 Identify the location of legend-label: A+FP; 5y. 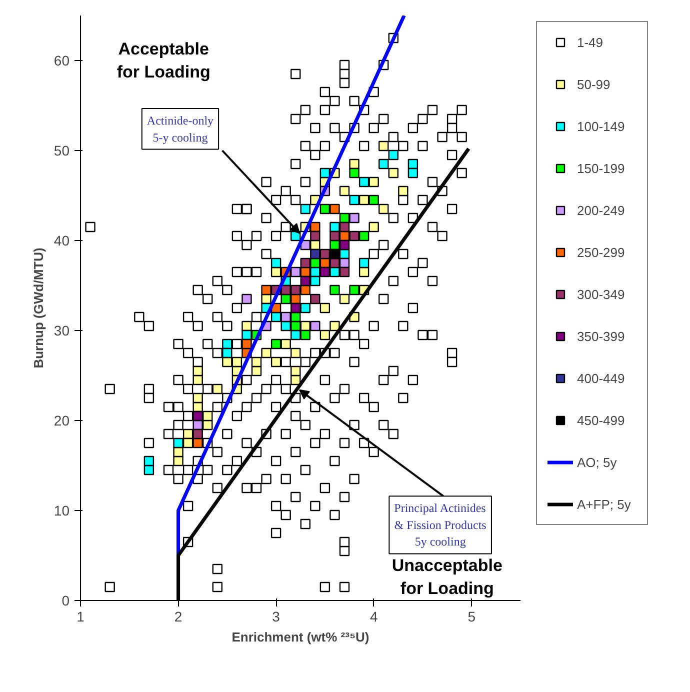
(604, 504).